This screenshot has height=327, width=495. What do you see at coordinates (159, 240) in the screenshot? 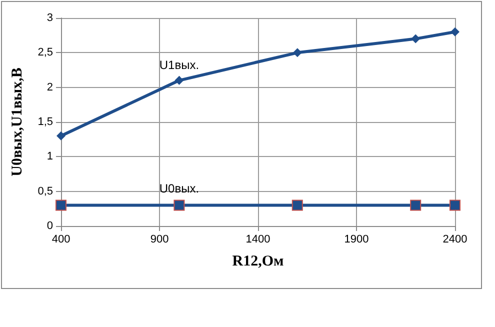
I see `x-tick-label: 900` at bounding box center [159, 240].